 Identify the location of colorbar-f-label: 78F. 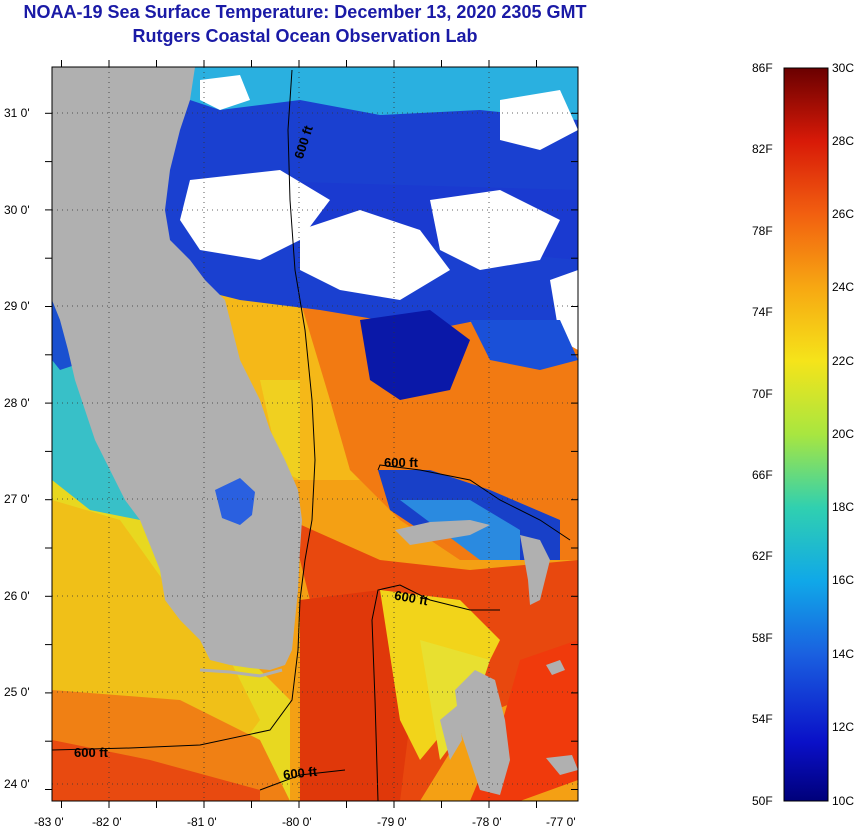
(762, 231).